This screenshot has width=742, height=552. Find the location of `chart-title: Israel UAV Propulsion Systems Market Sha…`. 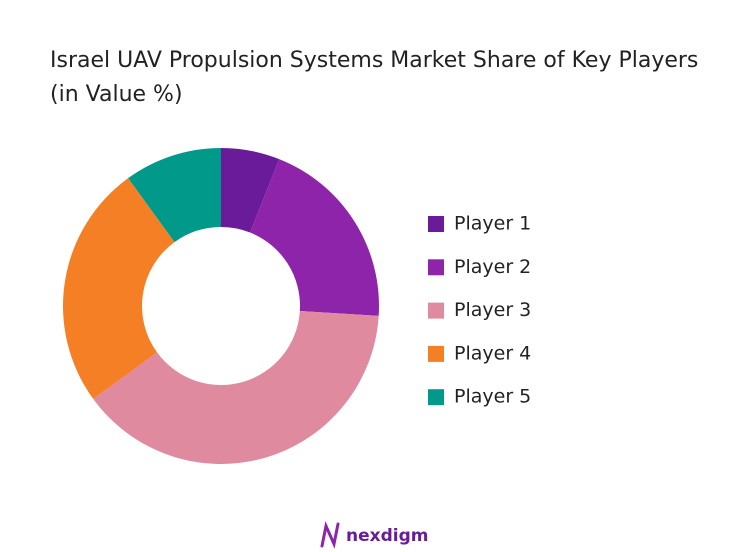

chart-title: Israel UAV Propulsion Systems Market Sha… is located at coordinates (374, 77).